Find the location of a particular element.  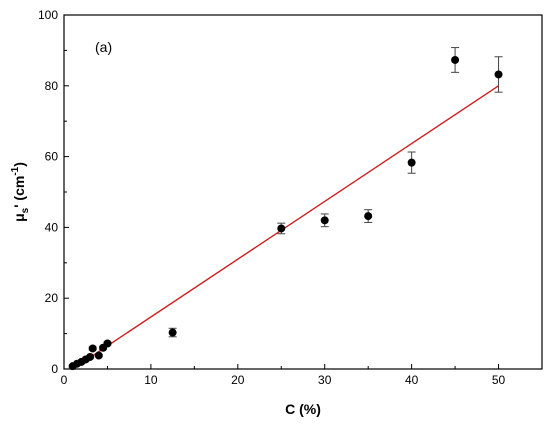

y-axis: 0 20 40 60 80 100 is located at coordinates (53, 192).